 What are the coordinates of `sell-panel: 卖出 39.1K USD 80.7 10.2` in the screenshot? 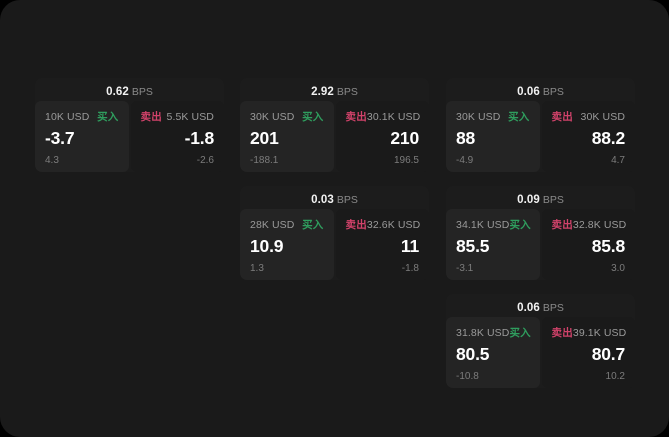 It's located at (588, 352).